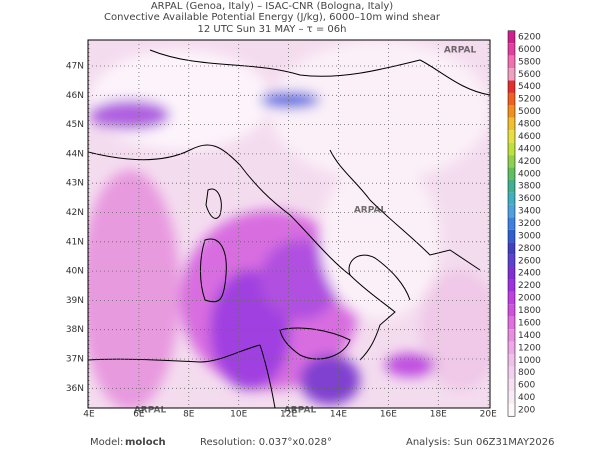 The height and width of the screenshot is (450, 600). Describe the element at coordinates (526, 398) in the screenshot. I see `colorbar-label: 400` at that location.